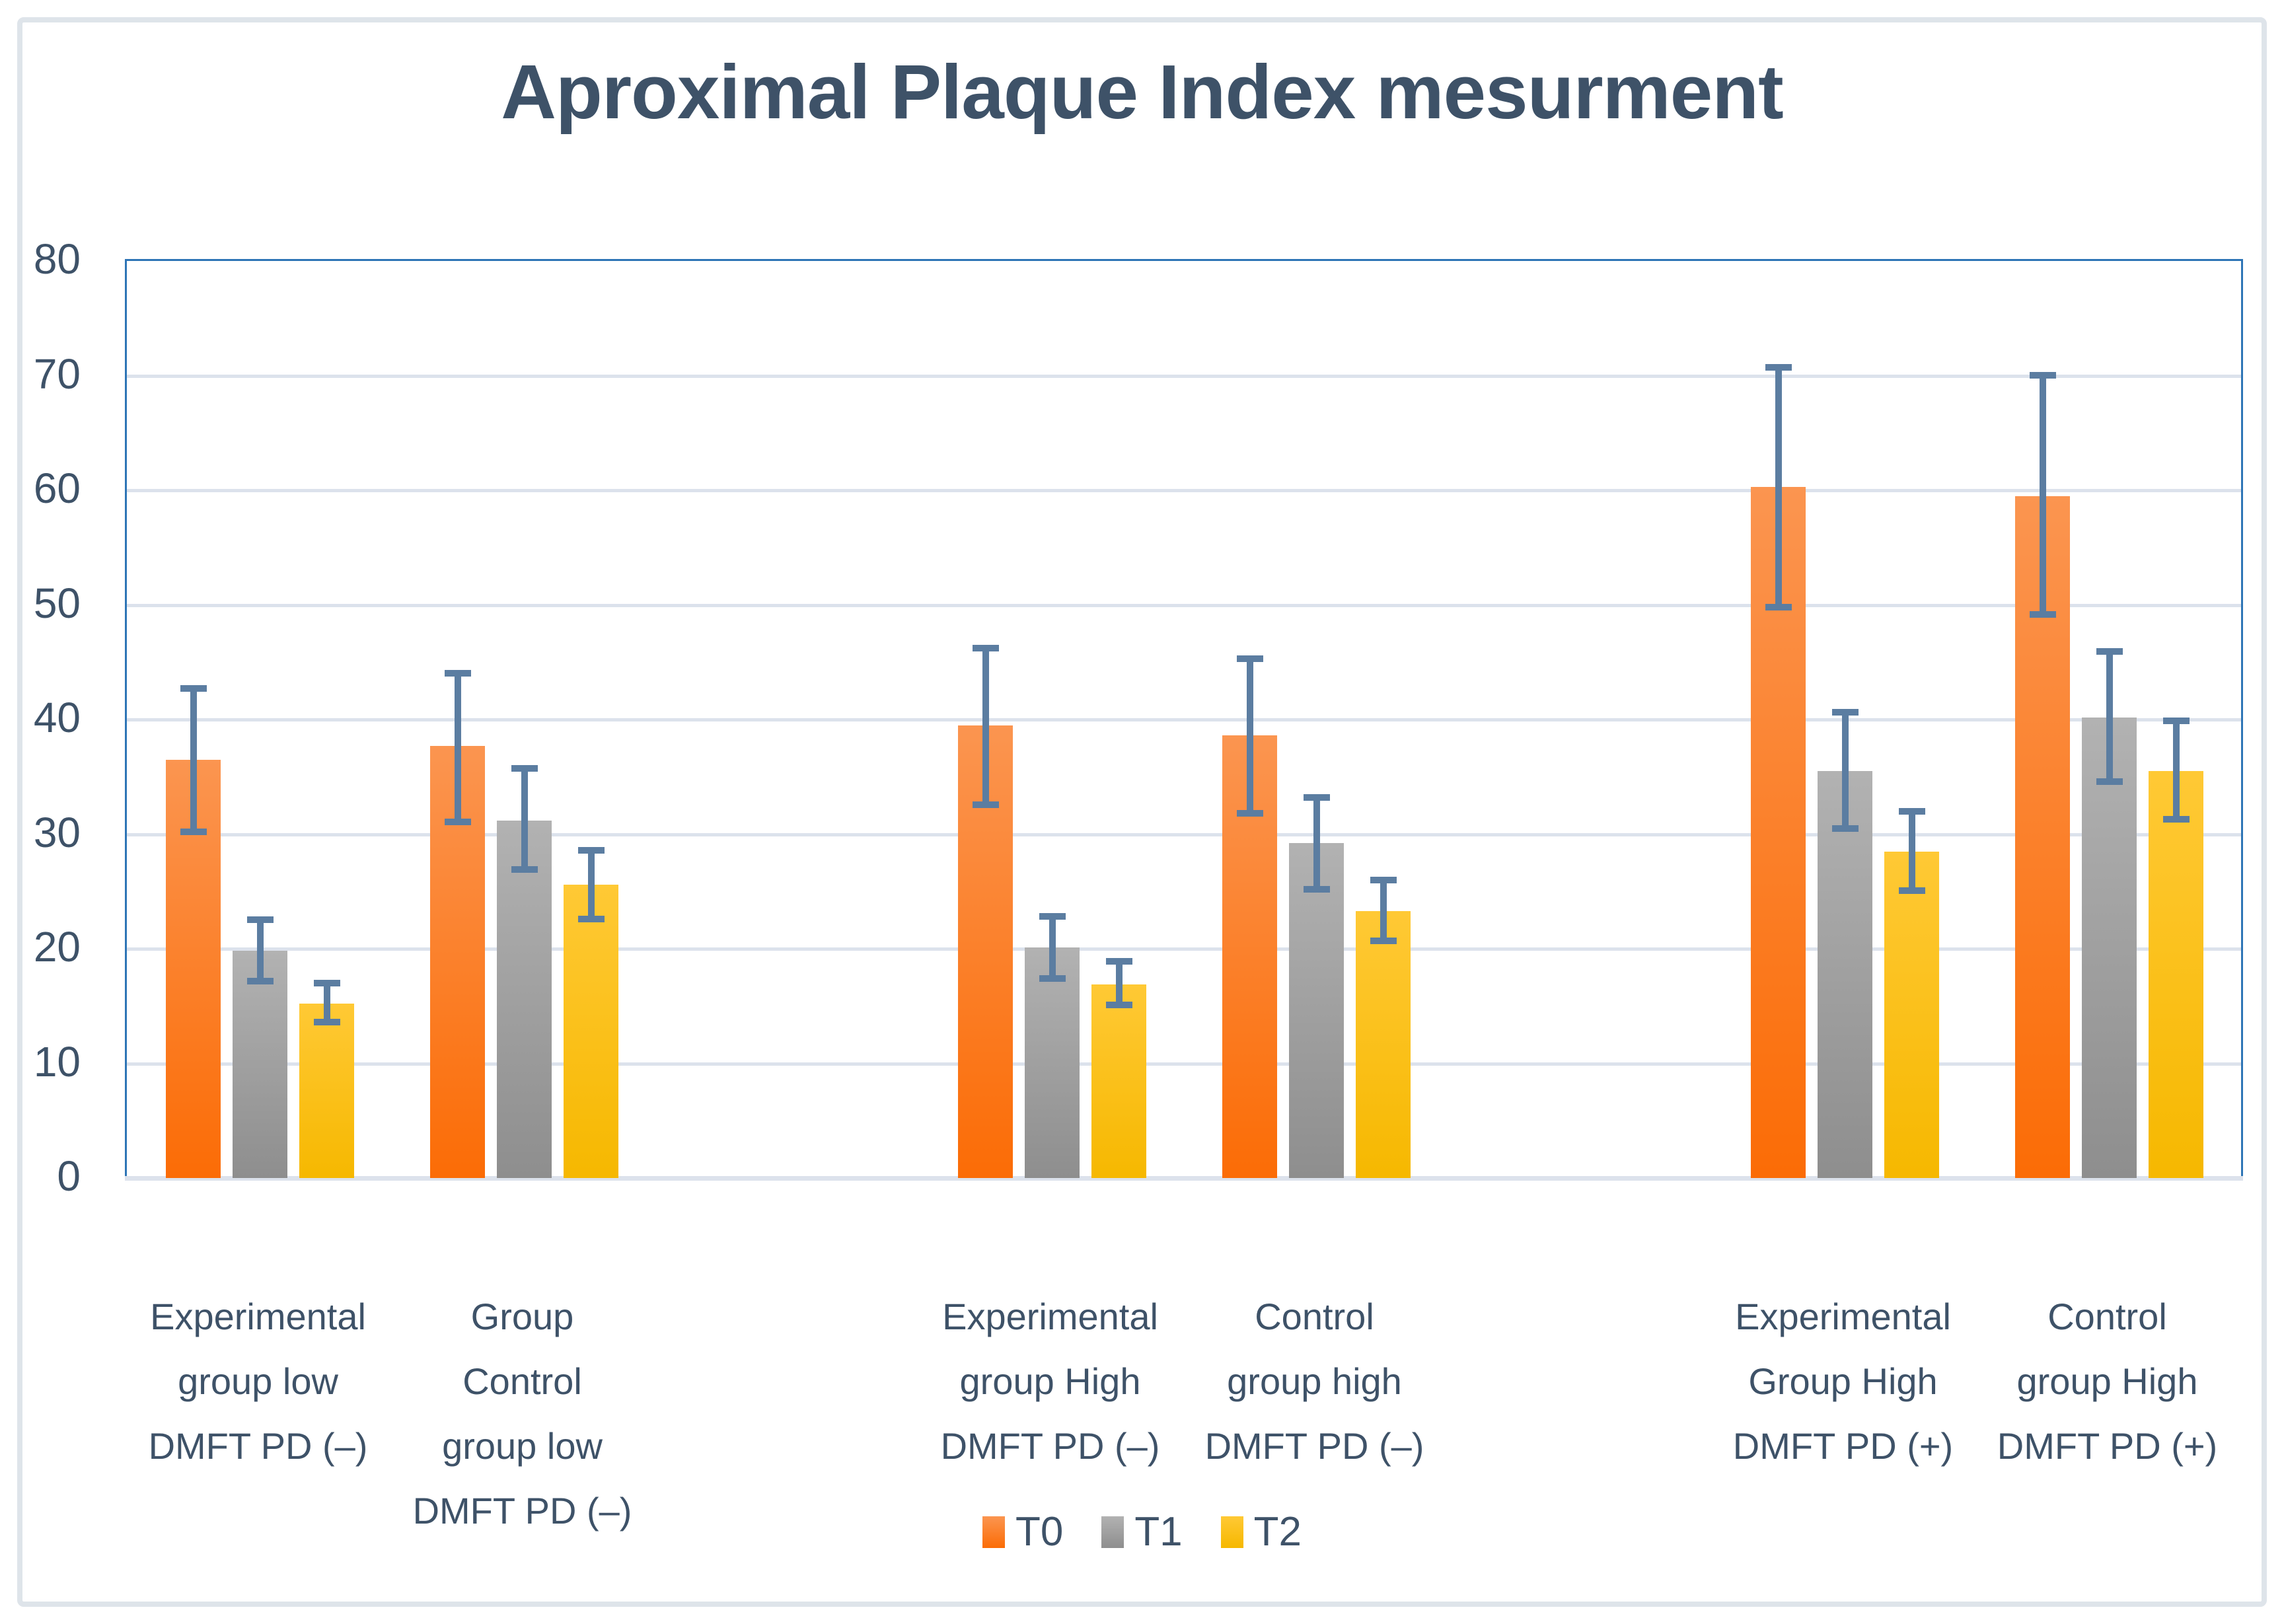 The width and height of the screenshot is (2284, 1624). What do you see at coordinates (524, 999) in the screenshot?
I see `bar-t1-group2` at bounding box center [524, 999].